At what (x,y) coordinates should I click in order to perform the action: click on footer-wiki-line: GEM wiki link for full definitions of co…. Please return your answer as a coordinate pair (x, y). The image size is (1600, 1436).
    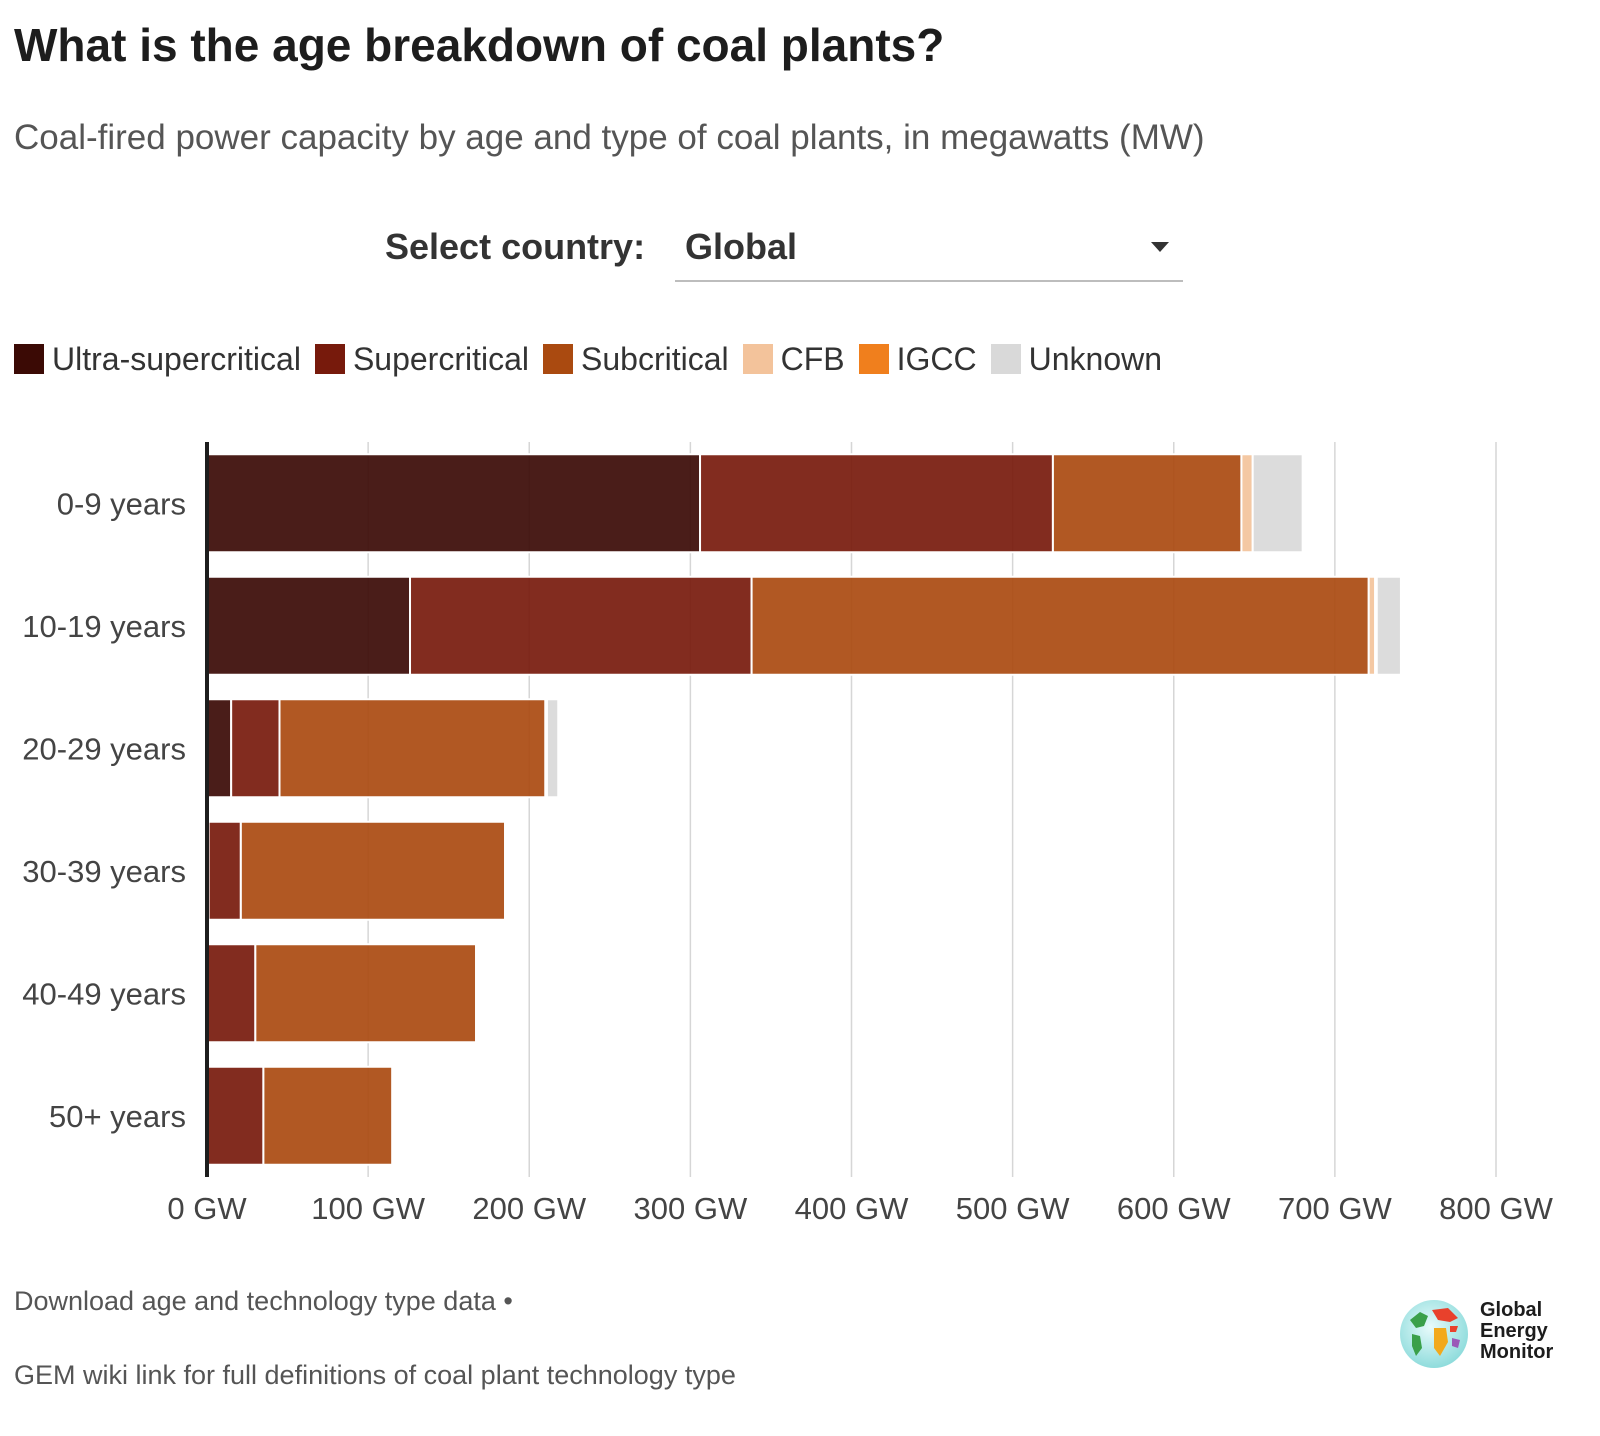
    Looking at the image, I should click on (375, 1375).